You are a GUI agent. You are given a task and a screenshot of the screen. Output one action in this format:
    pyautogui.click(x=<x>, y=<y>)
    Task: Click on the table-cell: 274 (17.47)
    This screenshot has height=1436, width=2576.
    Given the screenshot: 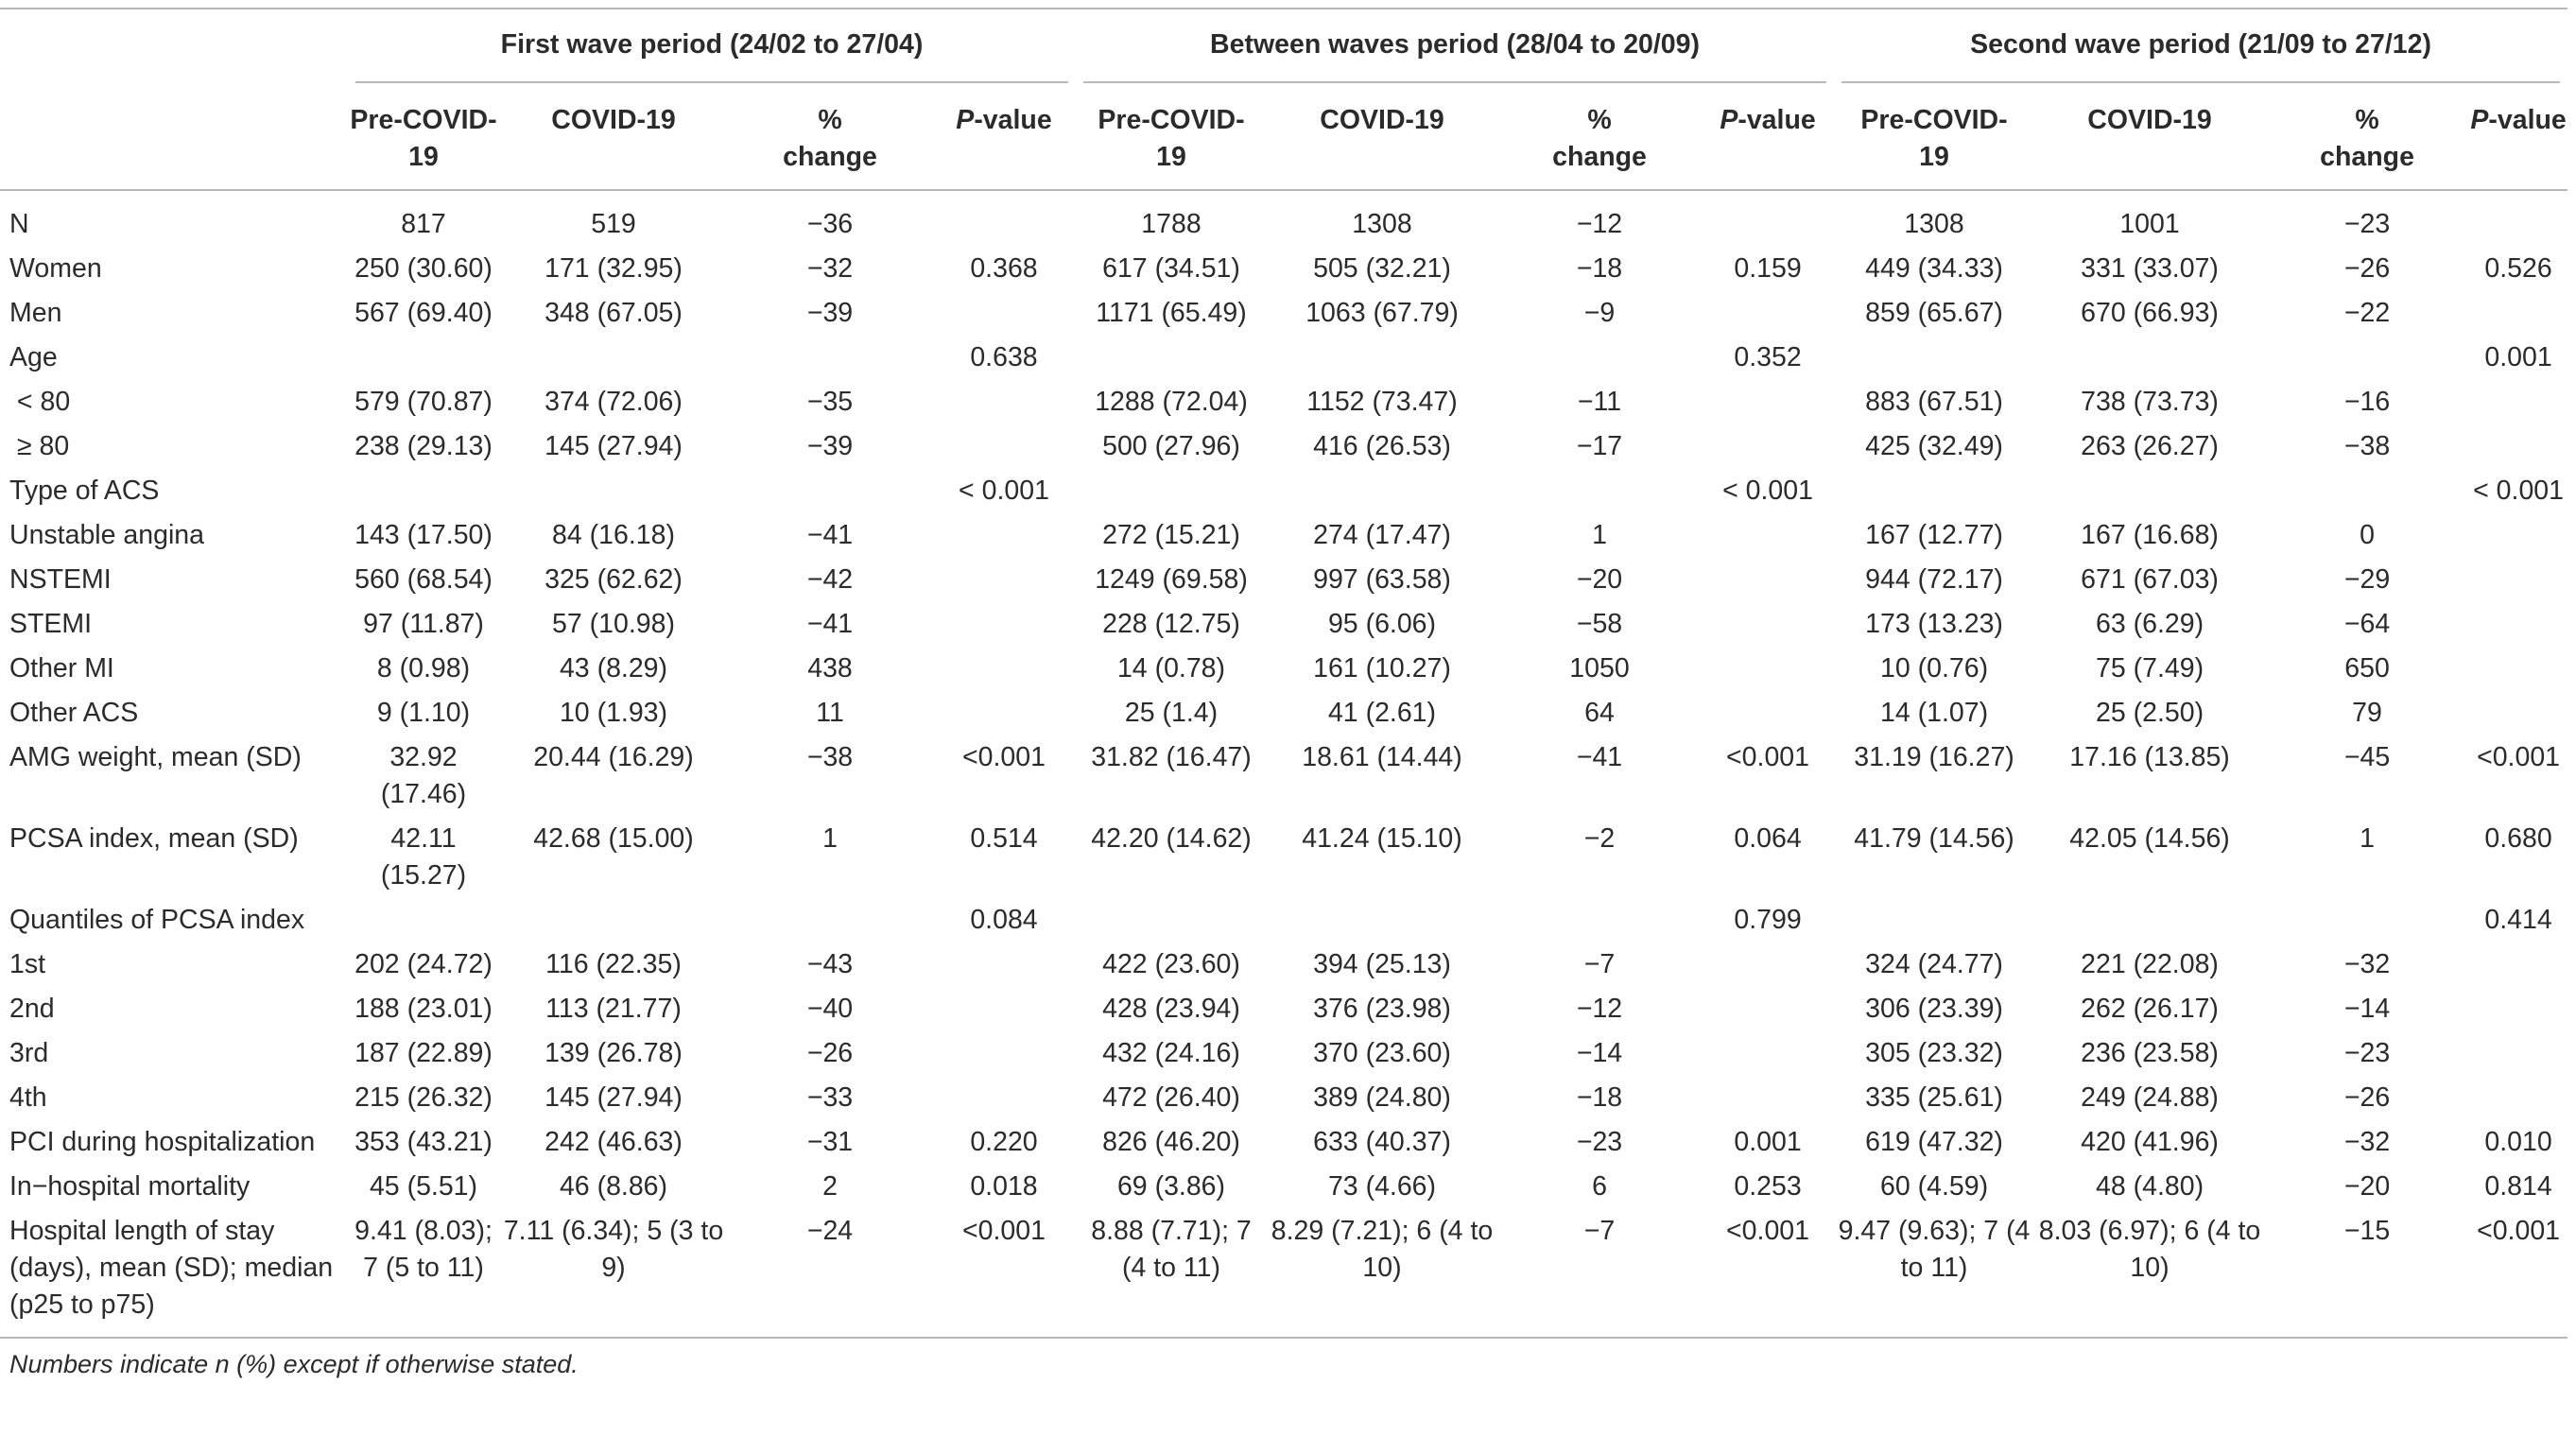 What is the action you would take?
    pyautogui.click(x=1382, y=535)
    